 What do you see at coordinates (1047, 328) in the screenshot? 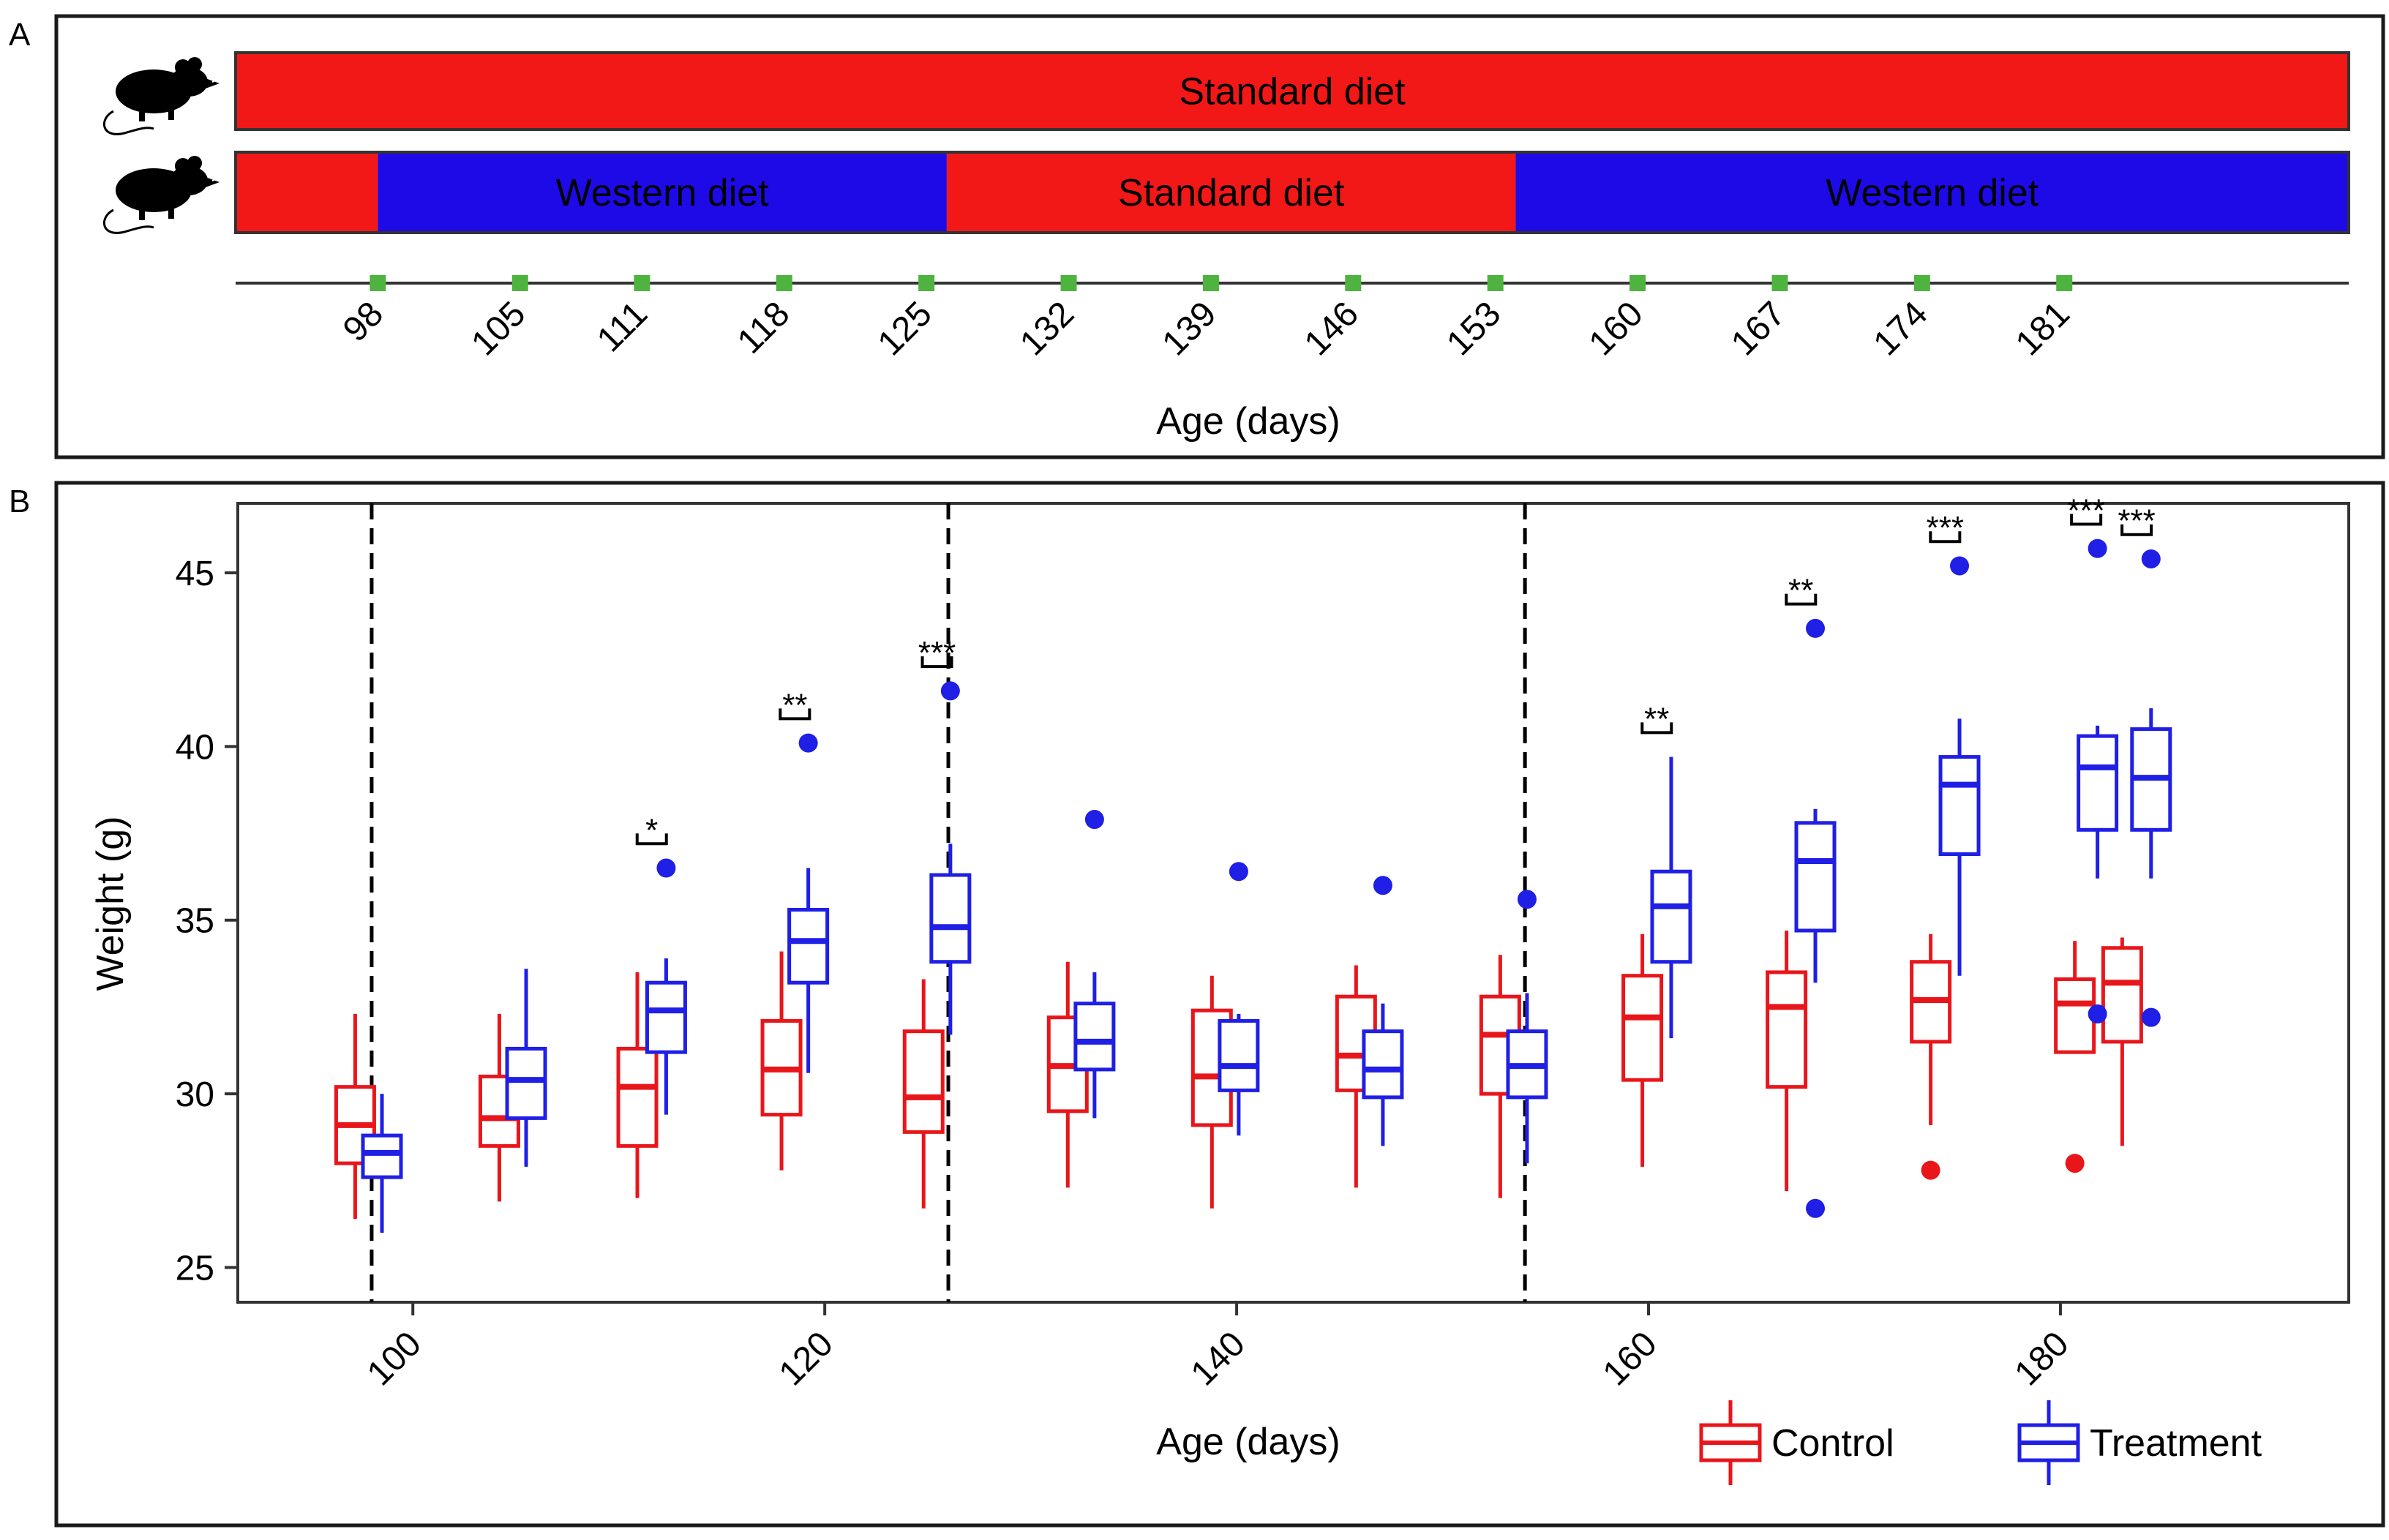
I see `sample-day-label: 132` at bounding box center [1047, 328].